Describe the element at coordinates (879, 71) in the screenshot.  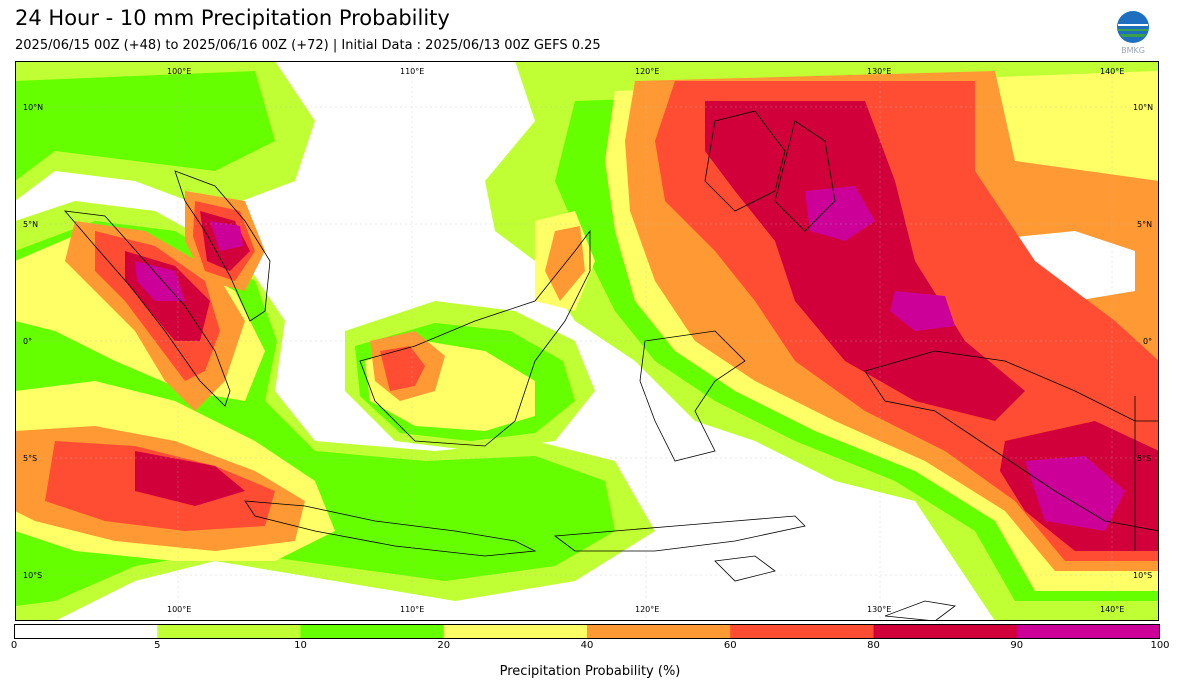
I see `lon-label-top: 130°E` at that location.